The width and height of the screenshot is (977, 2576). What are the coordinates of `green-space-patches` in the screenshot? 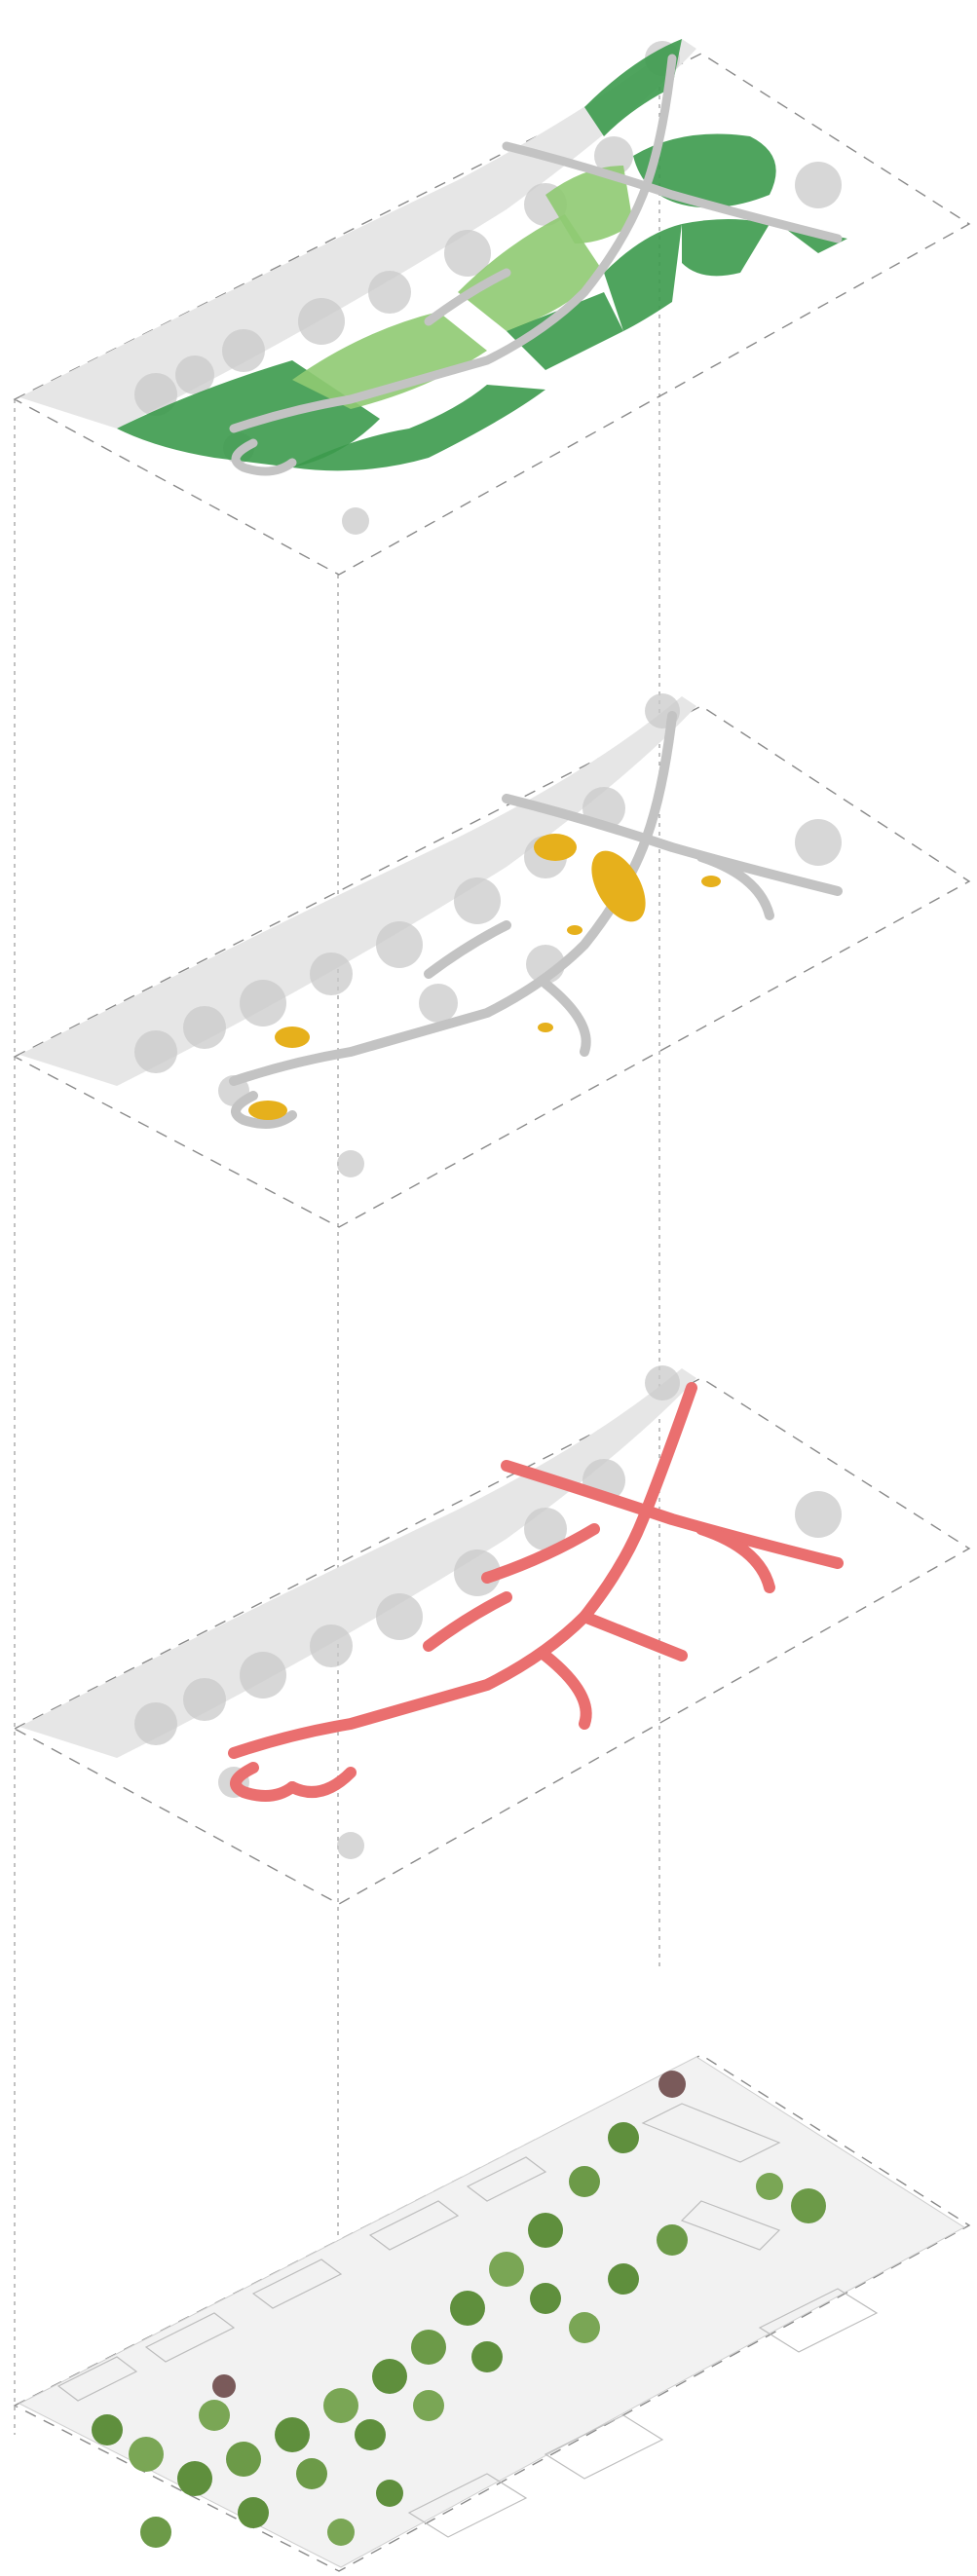 It's located at (482, 255).